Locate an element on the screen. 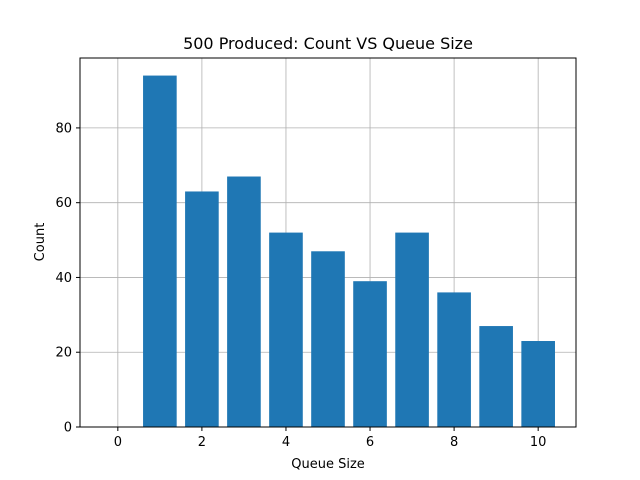  chart-title: 500 Produced: Count VS Queue Size is located at coordinates (328, 43).